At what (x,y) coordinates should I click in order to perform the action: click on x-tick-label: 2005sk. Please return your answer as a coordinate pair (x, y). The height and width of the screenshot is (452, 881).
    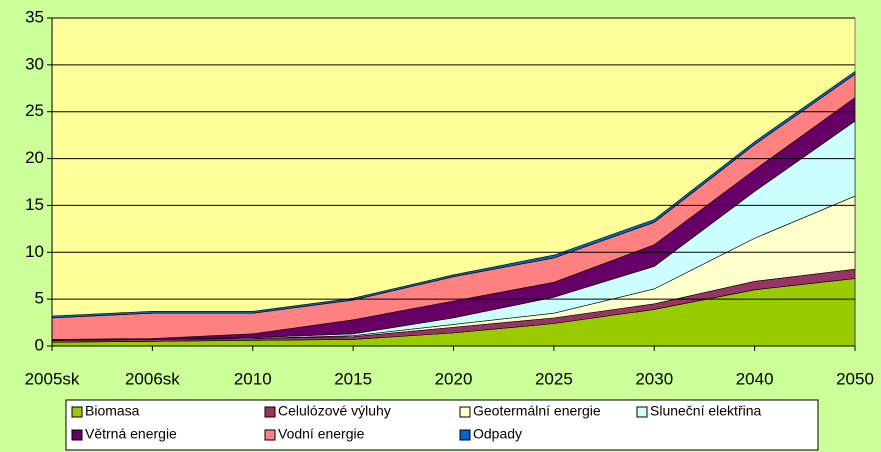
    Looking at the image, I should click on (52, 378).